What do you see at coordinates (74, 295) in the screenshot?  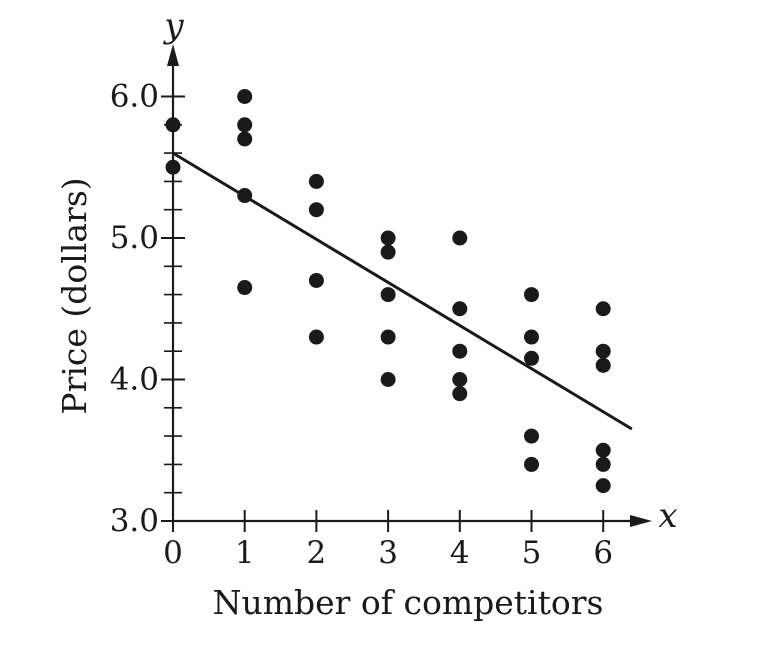 I see `y-axis-title: Price (dollars)` at bounding box center [74, 295].